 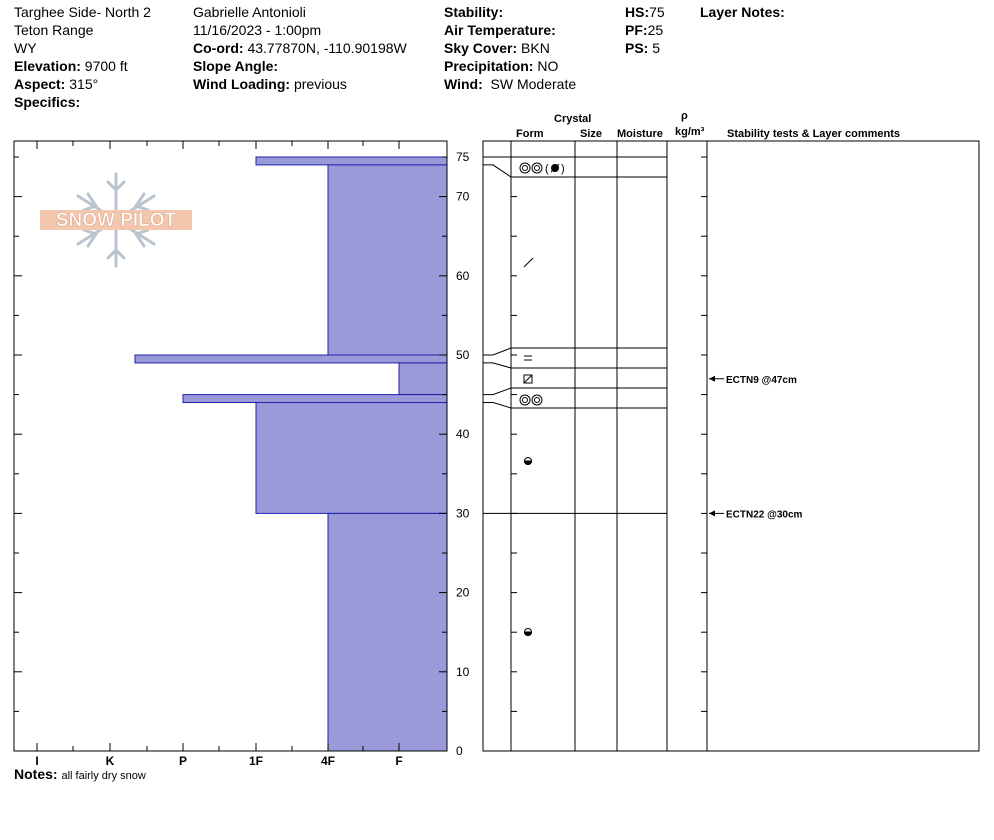 I want to click on moisture-header: Moisture, so click(x=640, y=134).